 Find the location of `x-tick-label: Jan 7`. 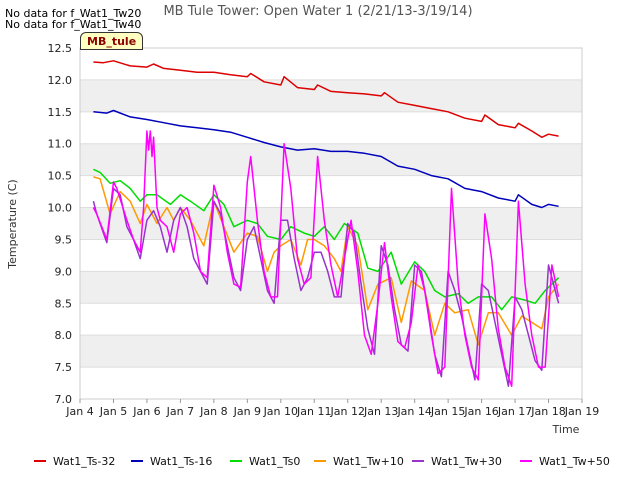

x-tick-label: Jan 7 is located at coordinates (180, 411).